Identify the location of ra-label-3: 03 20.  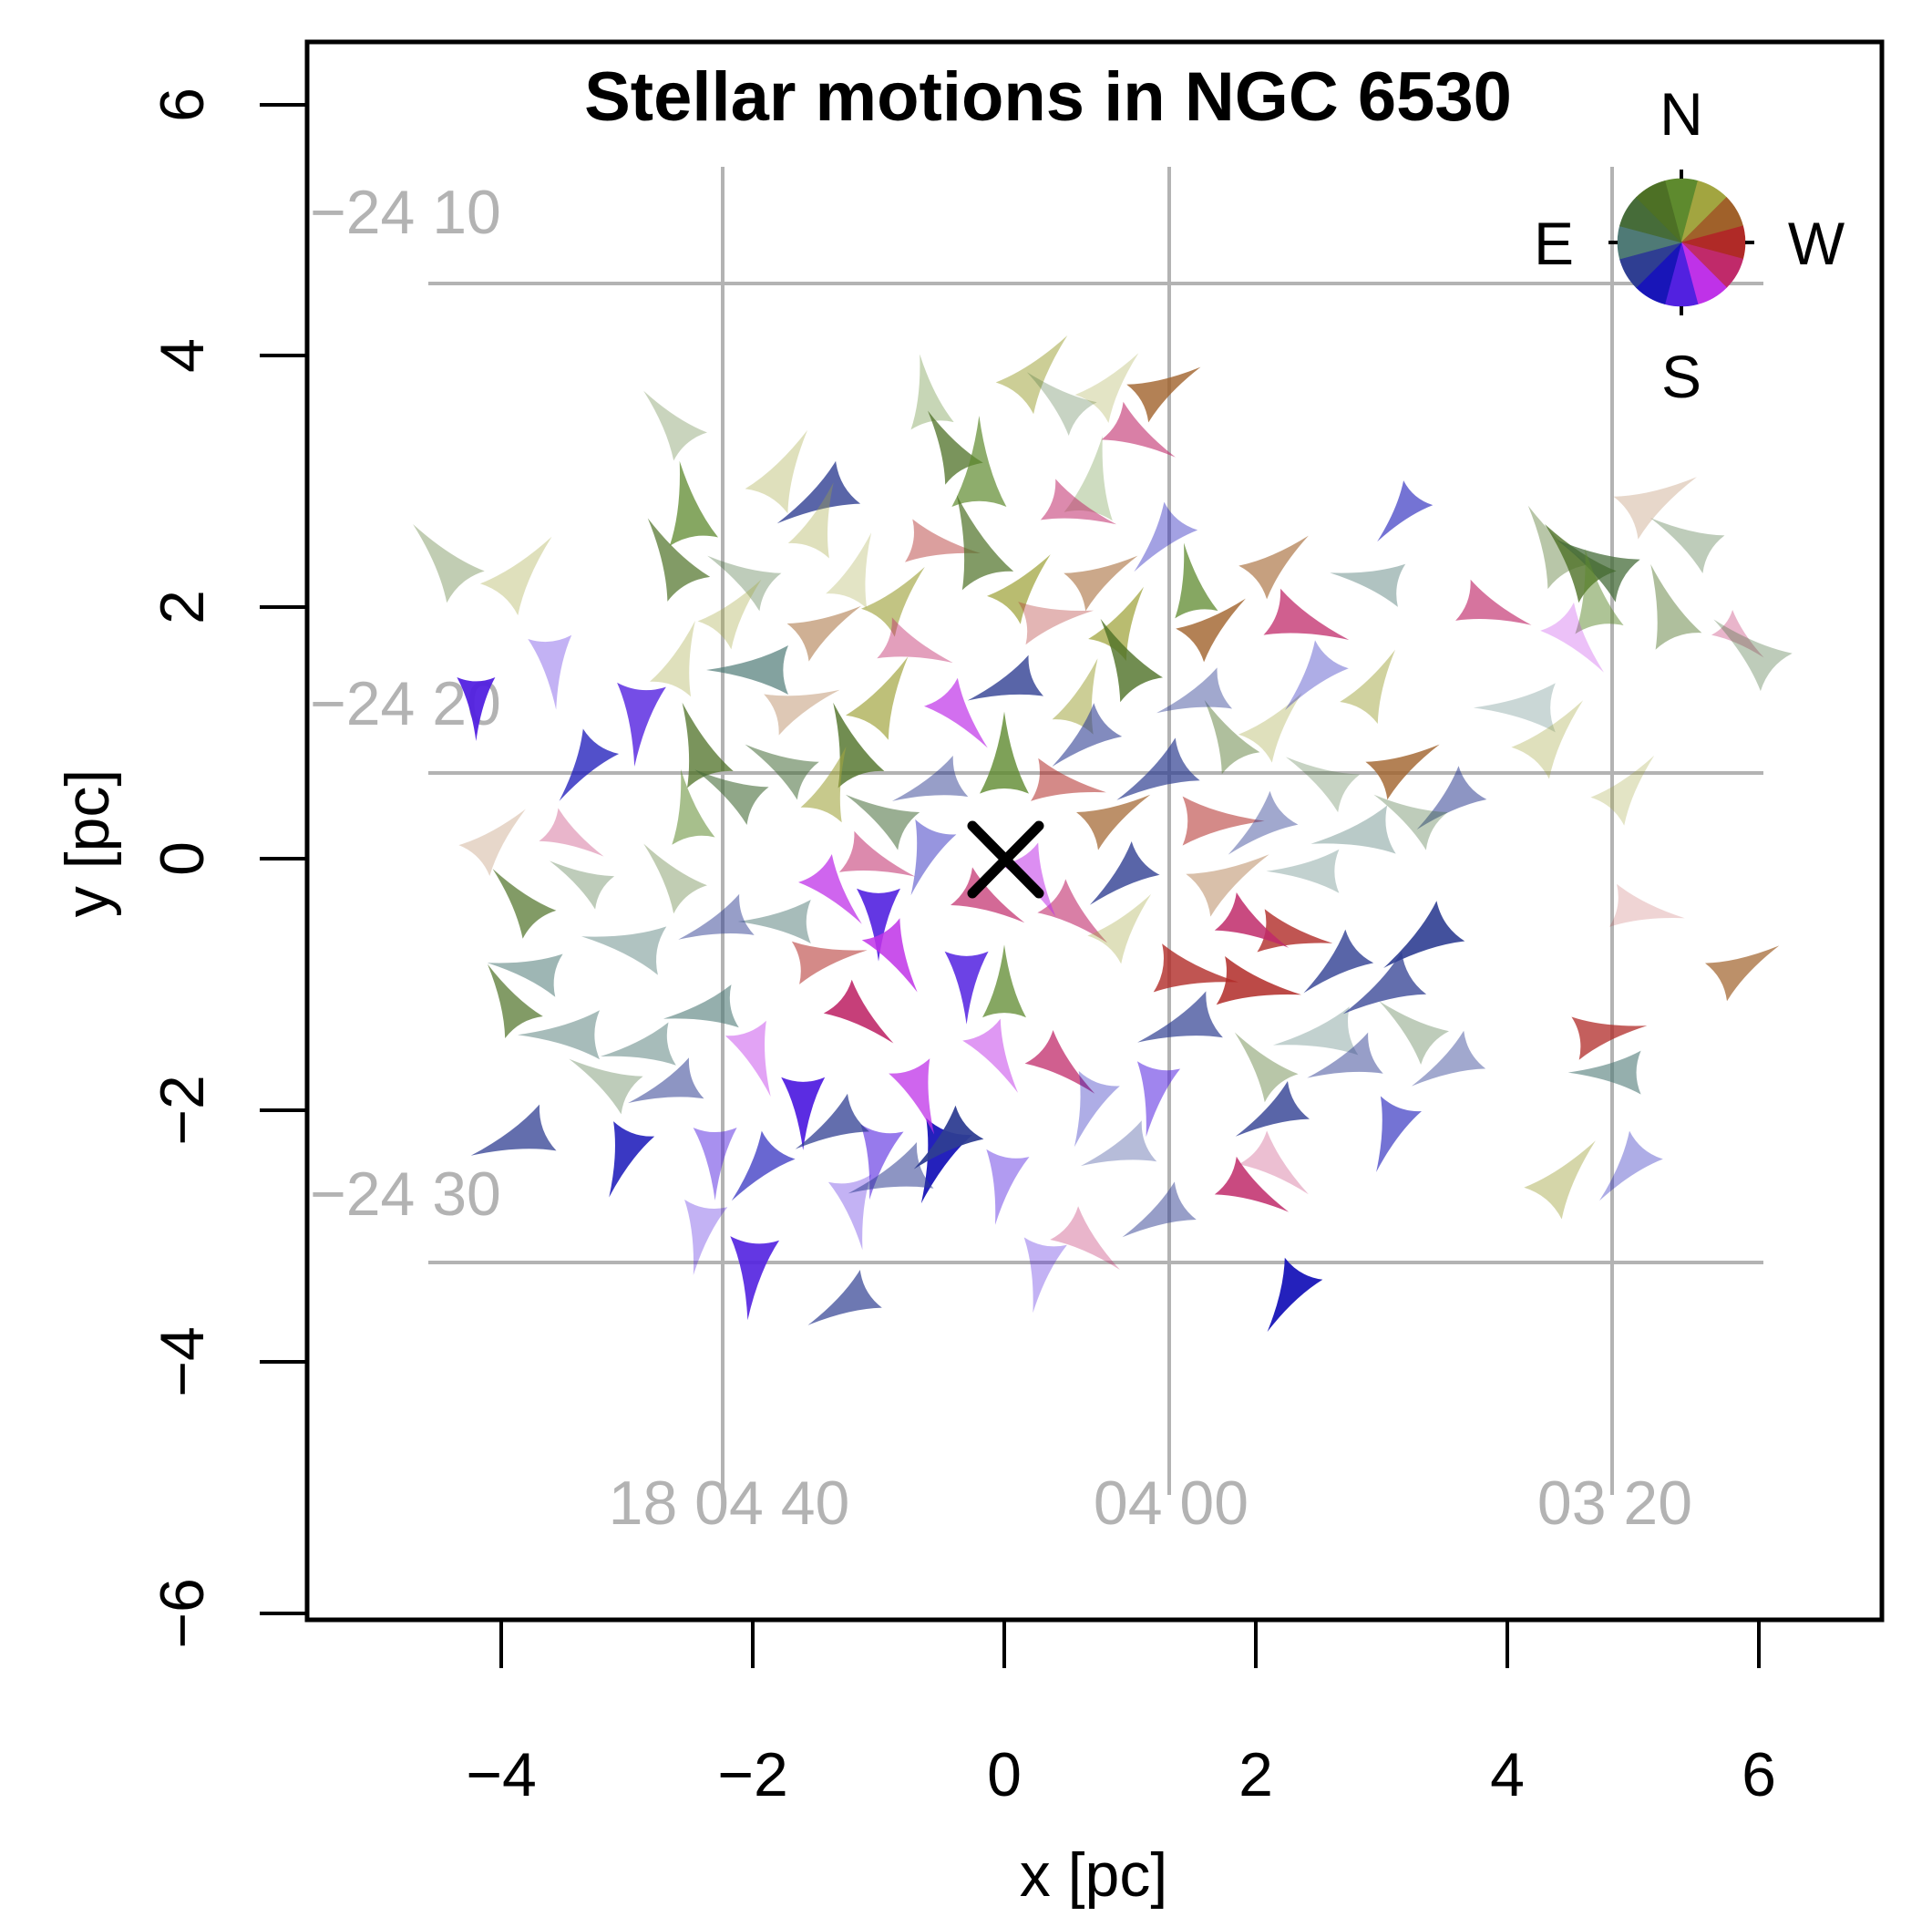
(1614, 1503).